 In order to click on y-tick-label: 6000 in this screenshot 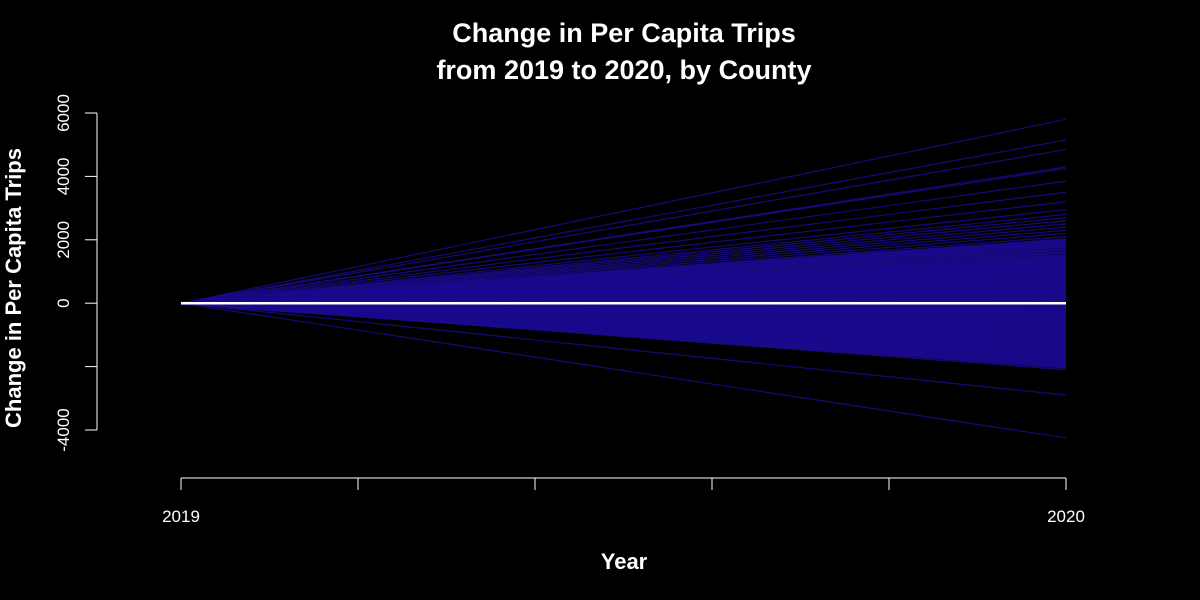, I will do `click(63, 113)`.